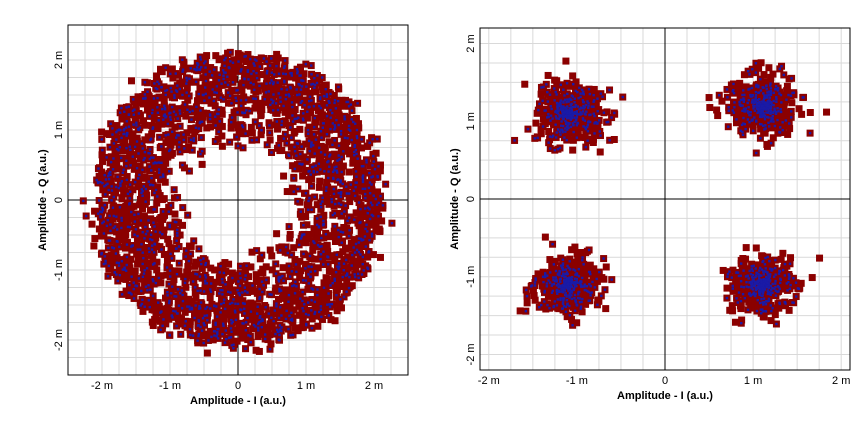 The width and height of the screenshot is (865, 423). Describe the element at coordinates (102, 386) in the screenshot. I see `x-tick-label: -2 m` at that location.